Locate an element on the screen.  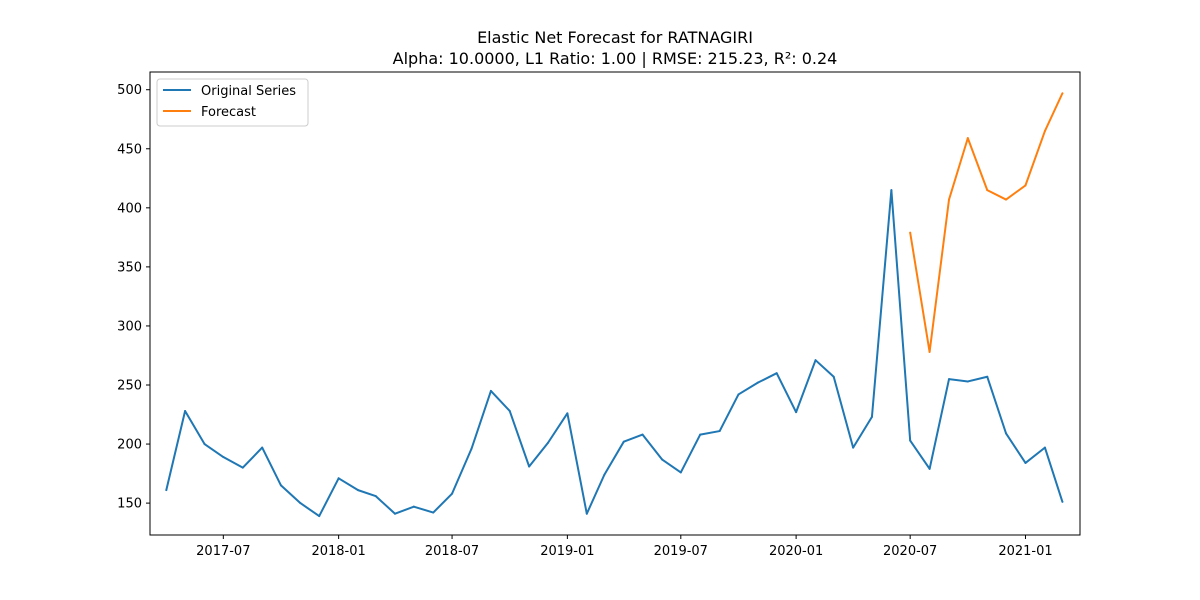
x-tick-label: 2020-07 is located at coordinates (910, 551).